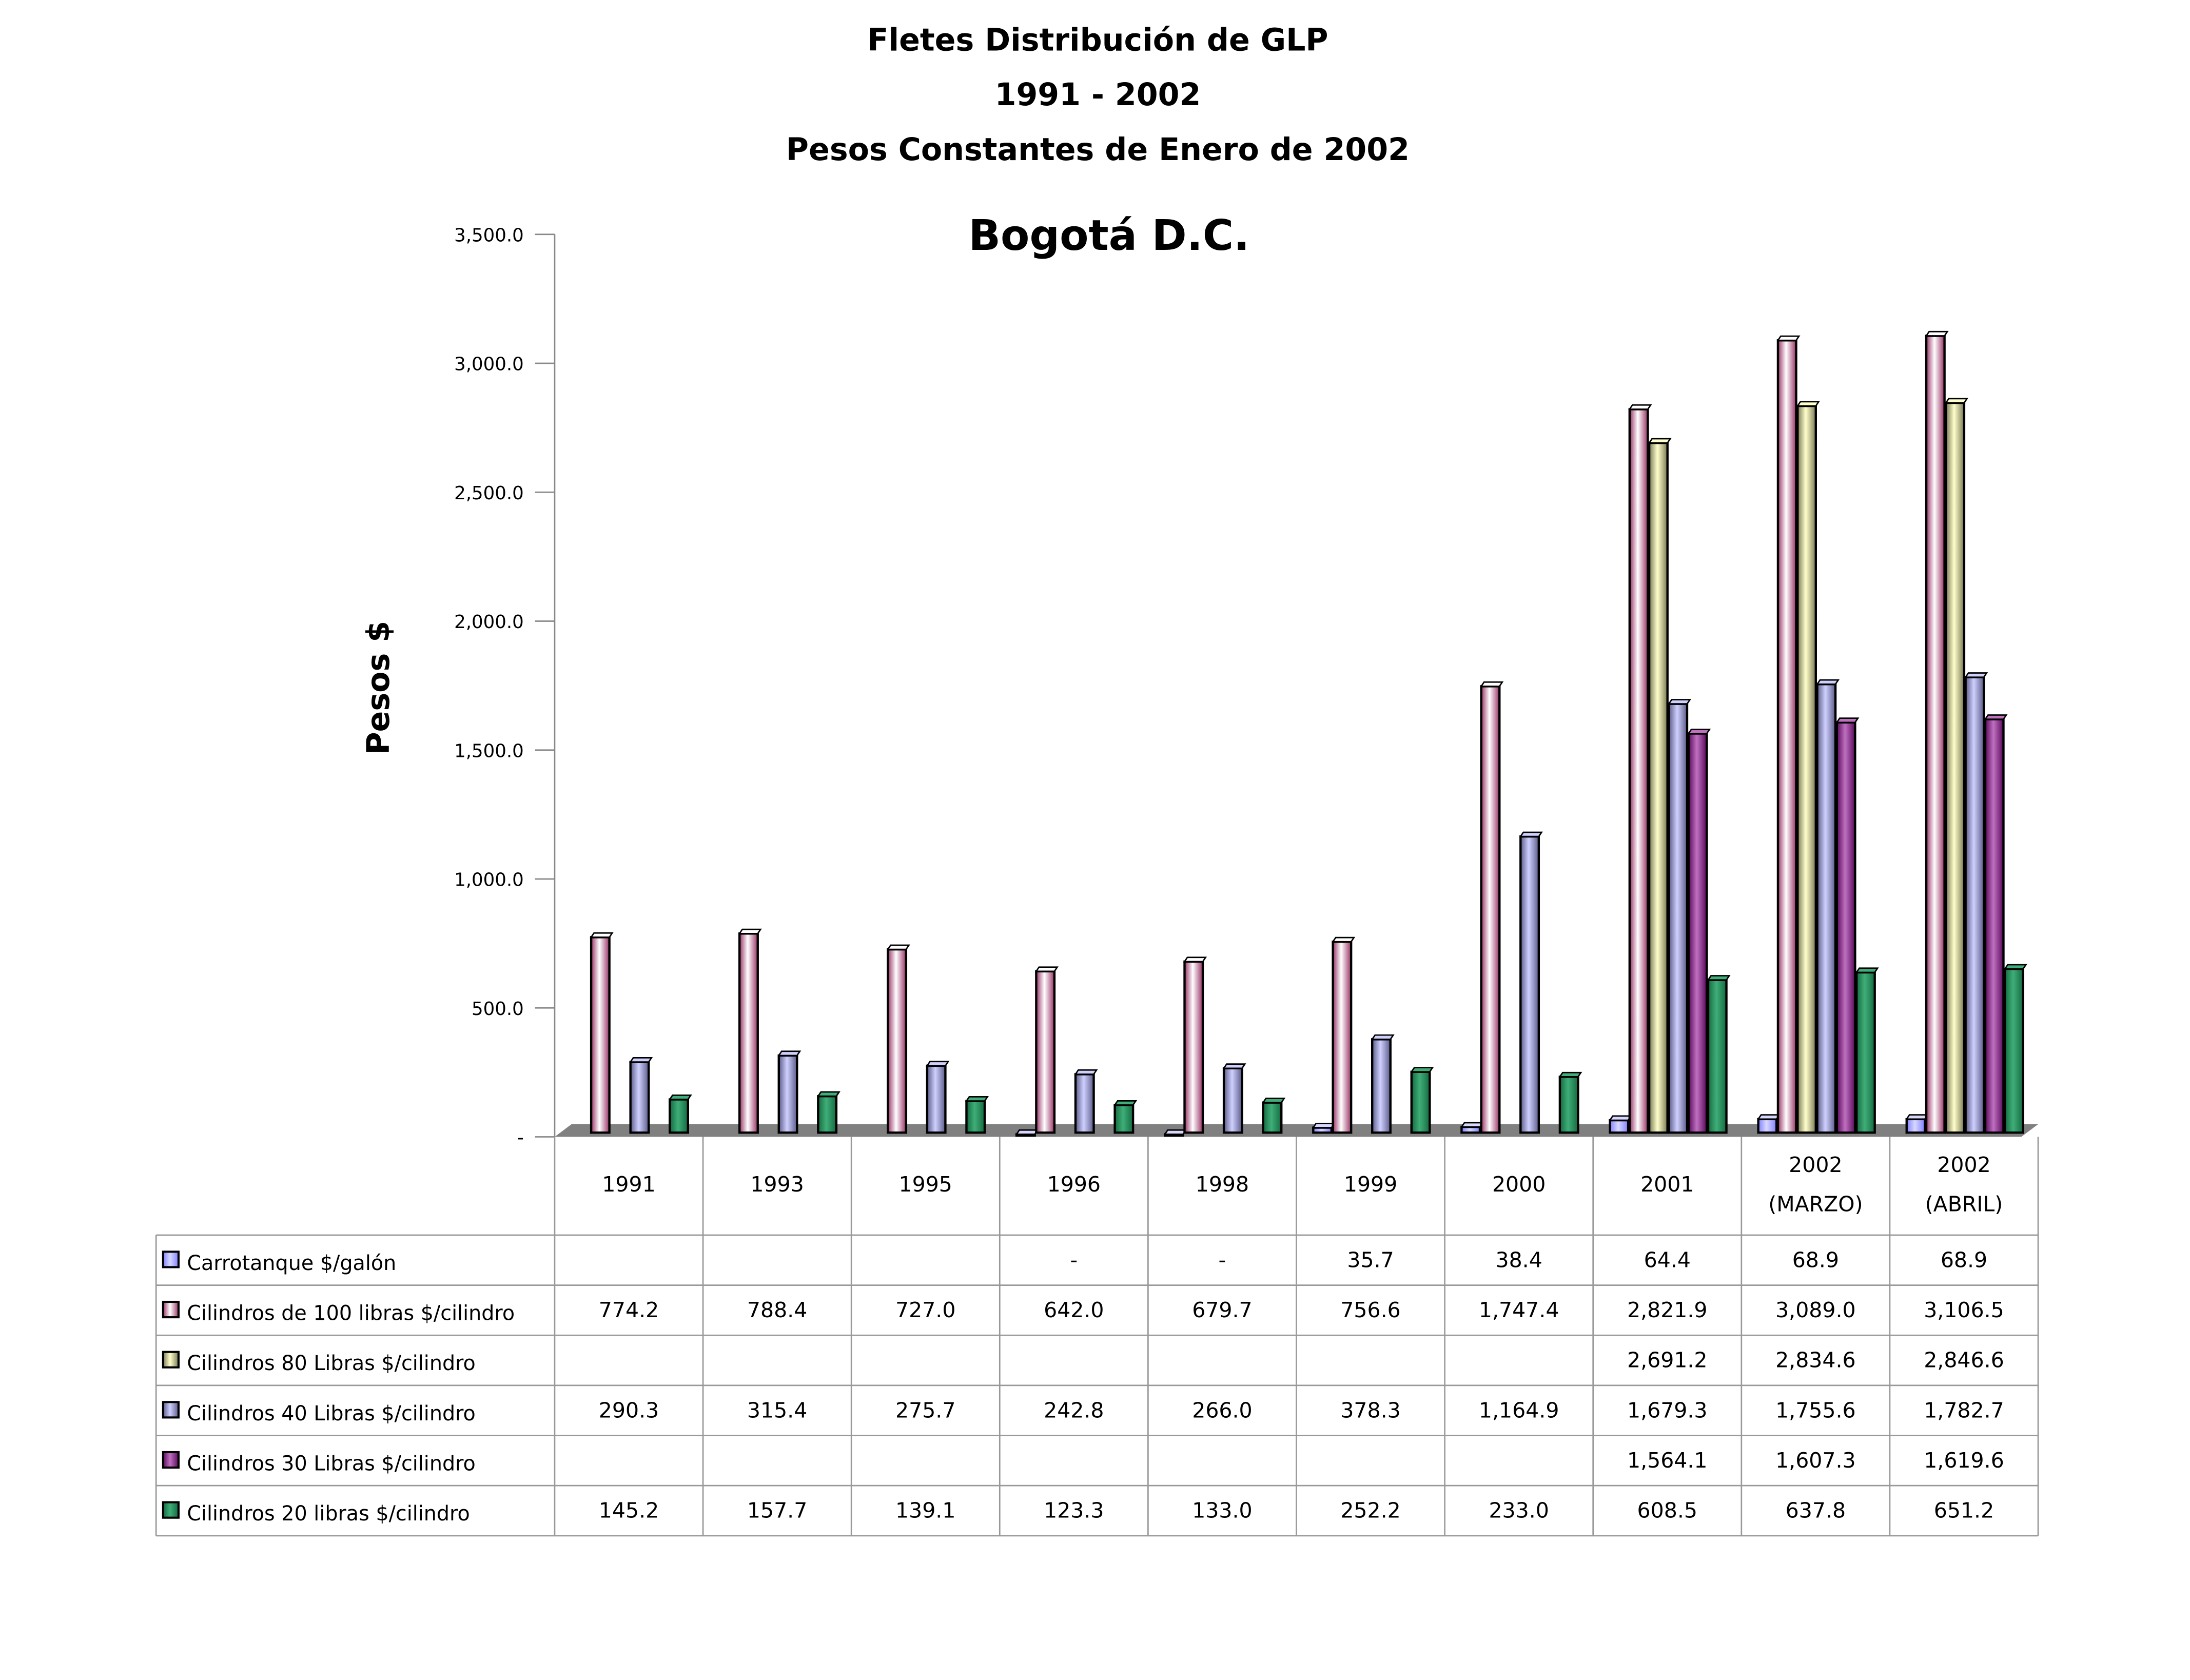 The width and height of the screenshot is (2190, 1680). Describe the element at coordinates (1519, 1310) in the screenshot. I see `data-label: 1,747.4` at that location.